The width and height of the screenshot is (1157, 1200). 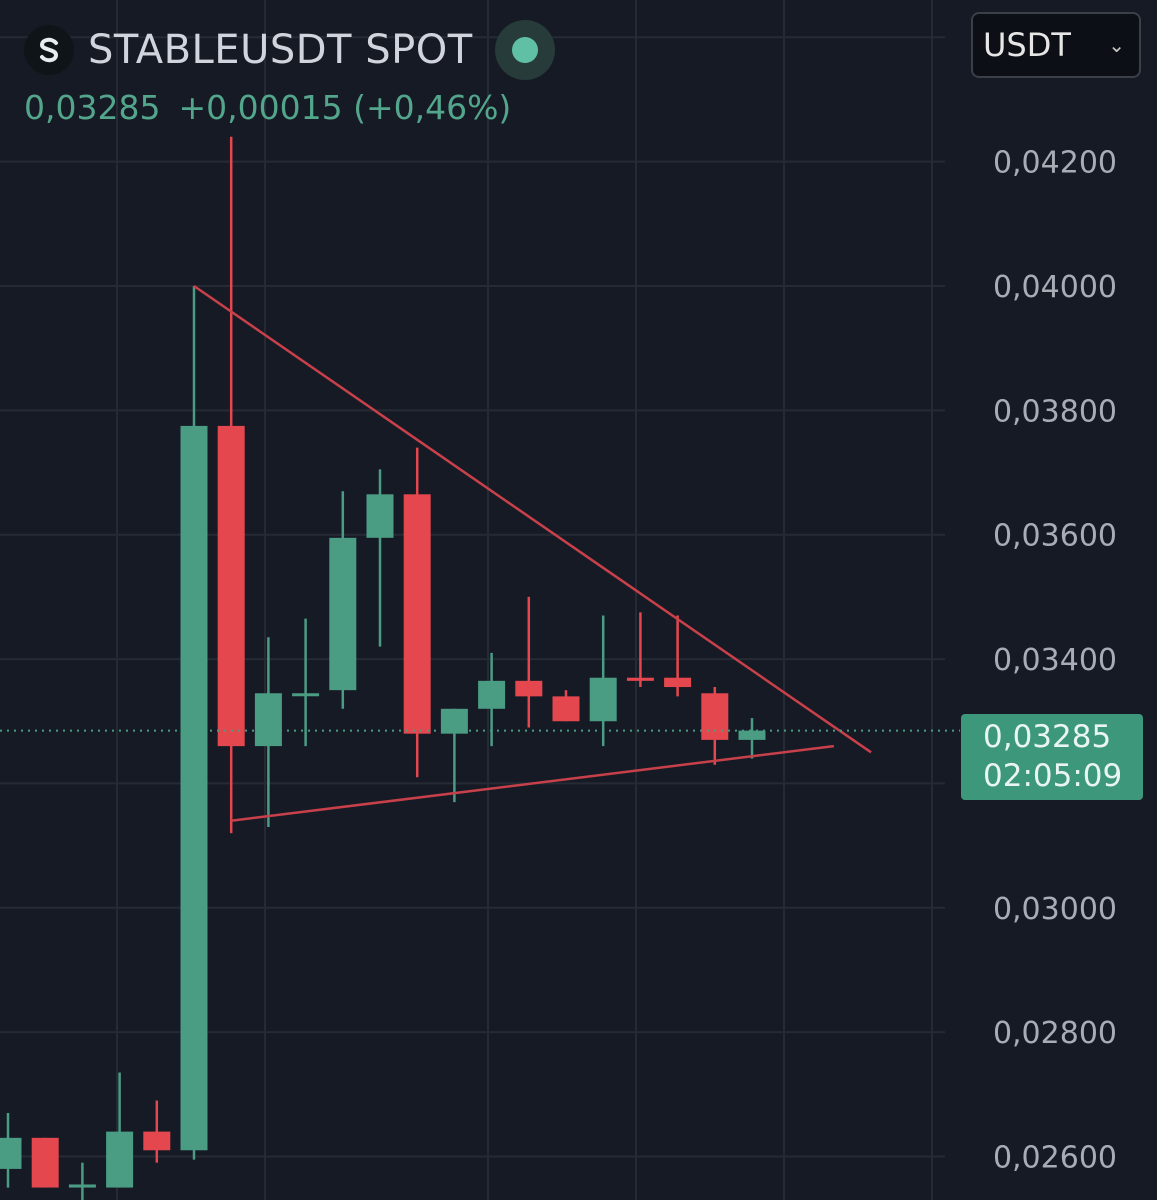 I want to click on price-summary: 0,03285 +0,00015 (+0,46%), so click(x=267, y=107).